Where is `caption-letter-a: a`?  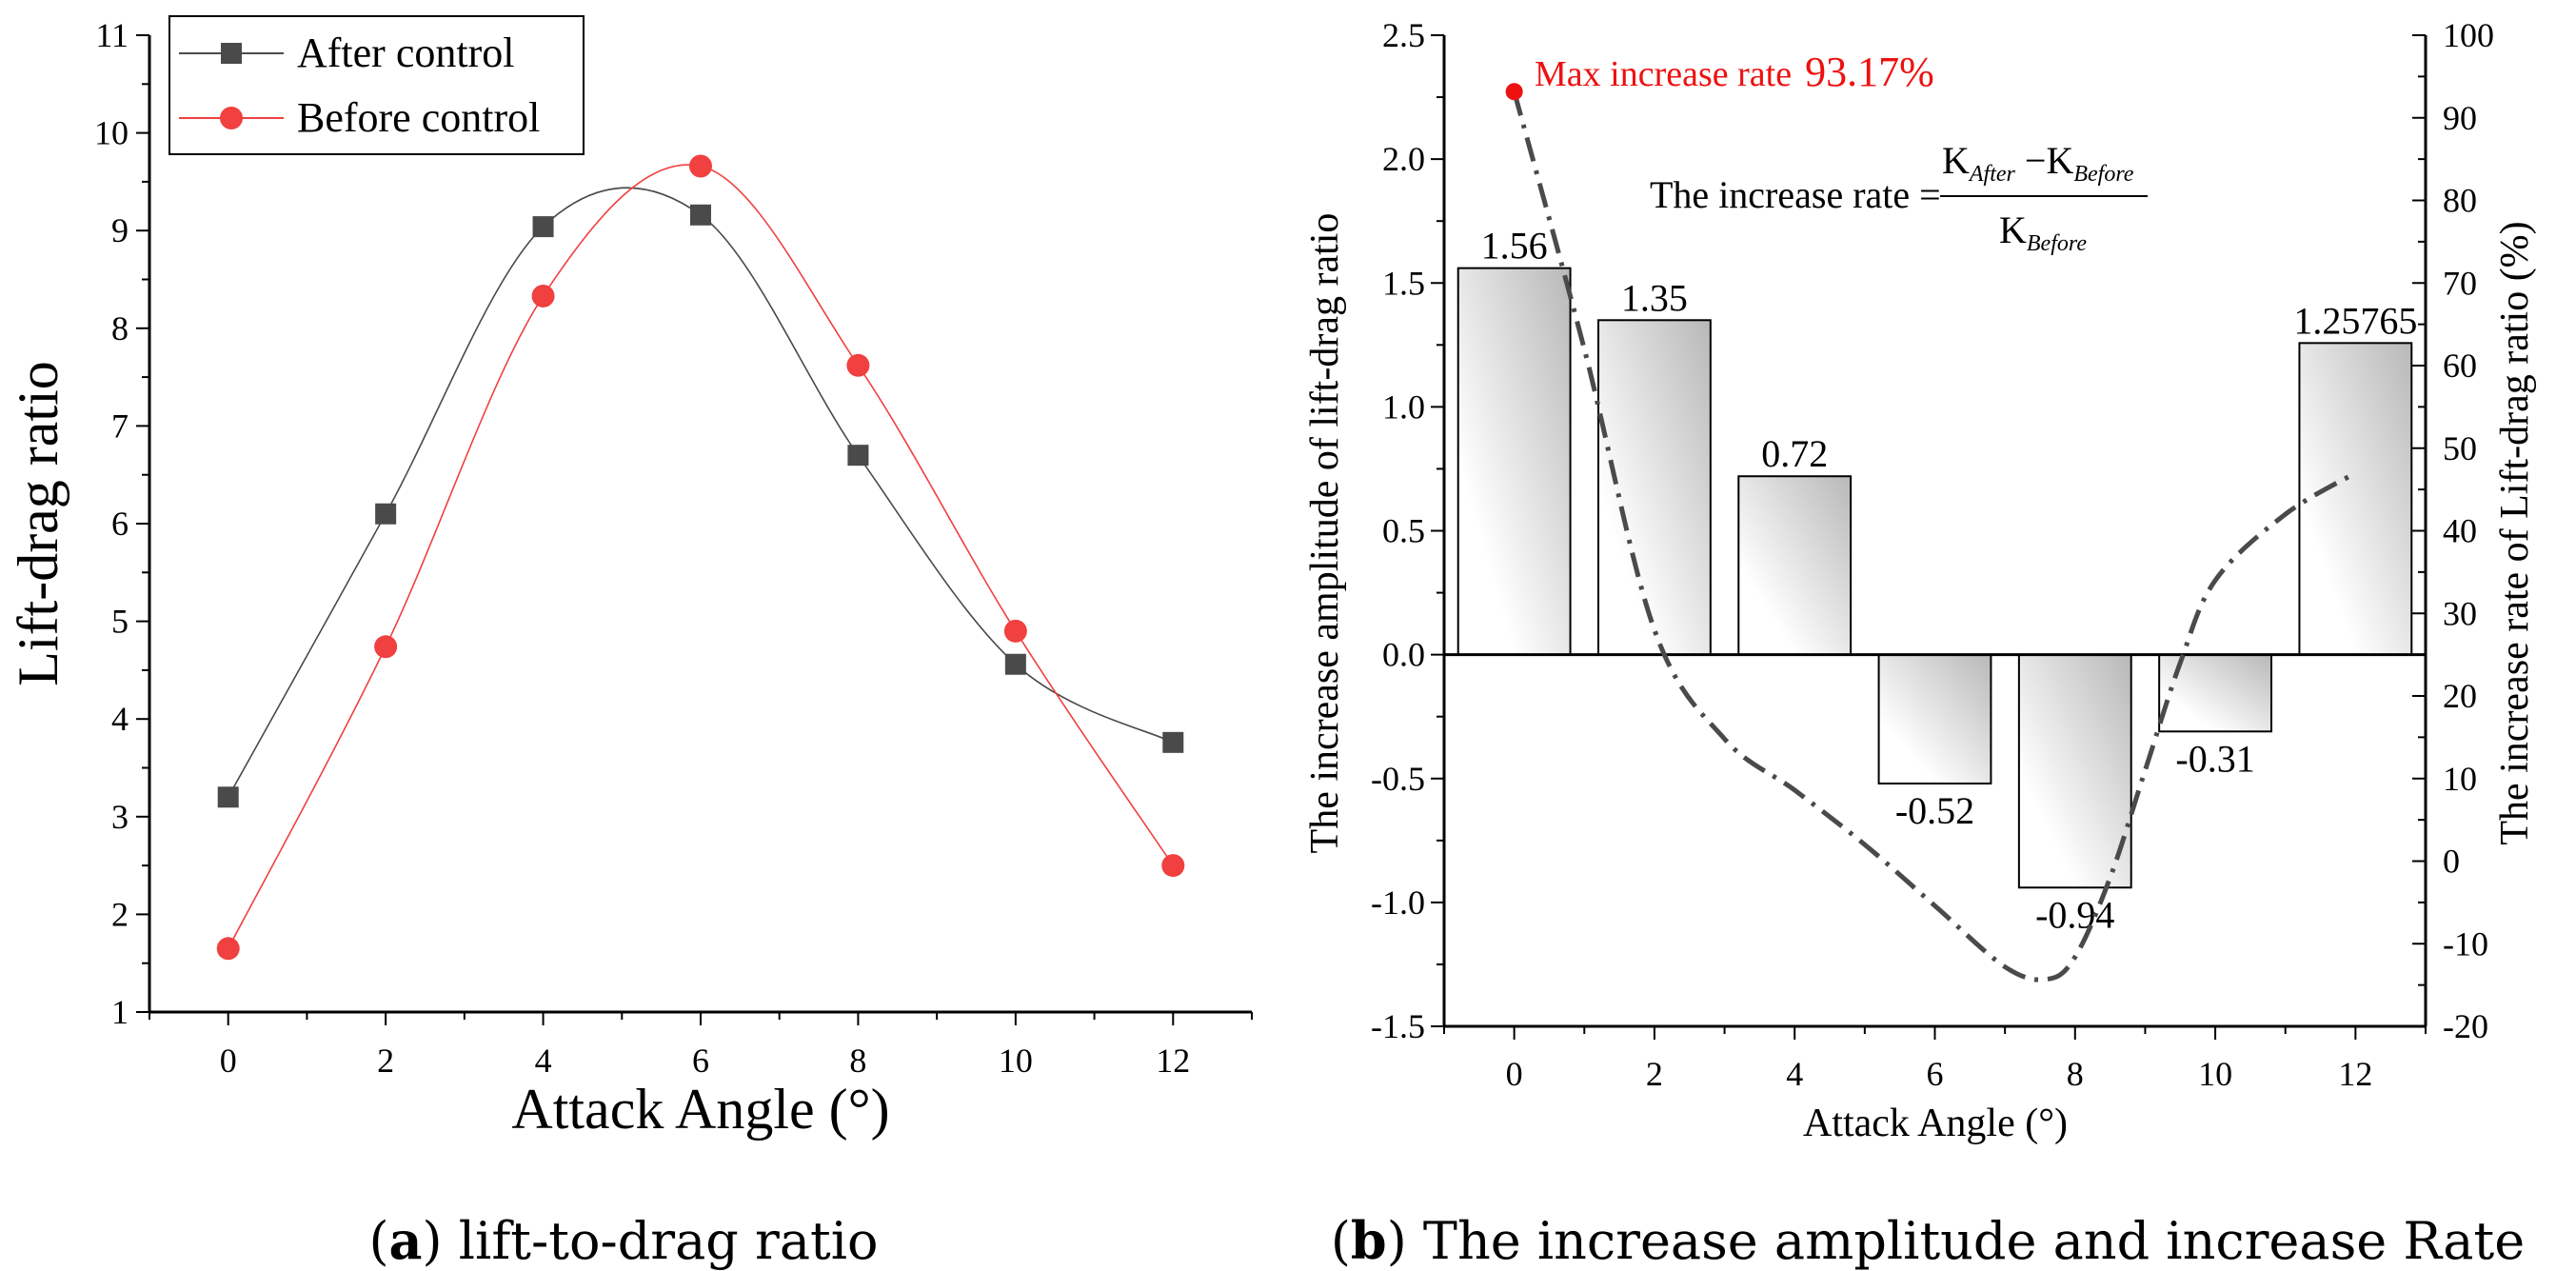
caption-letter-a: a is located at coordinates (406, 1240).